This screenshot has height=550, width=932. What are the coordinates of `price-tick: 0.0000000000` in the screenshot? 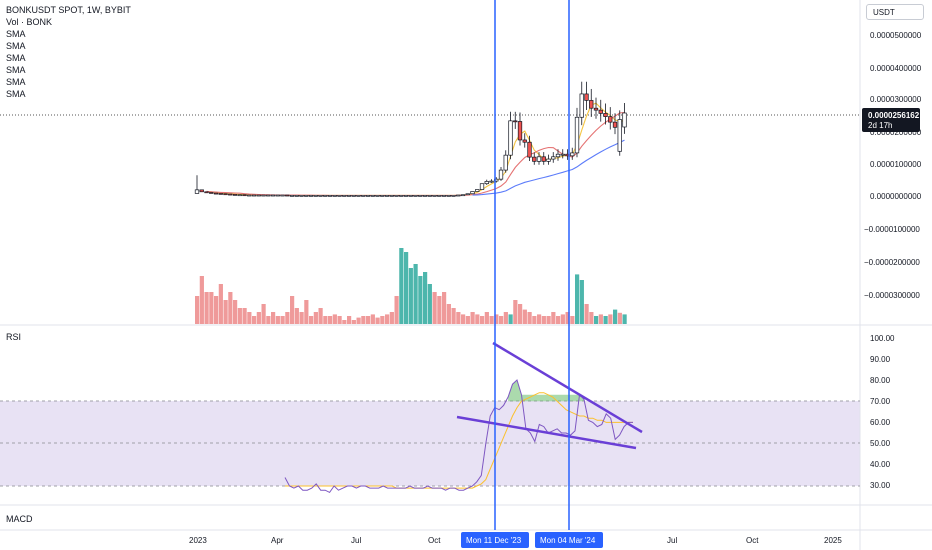 It's located at (896, 196).